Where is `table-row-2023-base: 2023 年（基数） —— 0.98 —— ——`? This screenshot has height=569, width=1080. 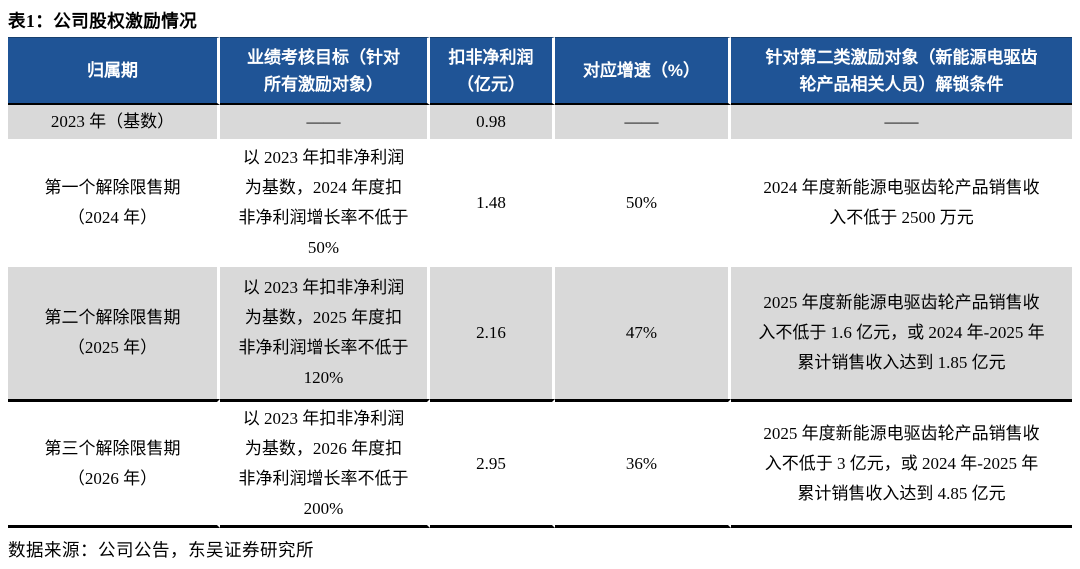
table-row-2023-base: 2023 年（基数） —— 0.98 —— —— is located at coordinates (540, 122).